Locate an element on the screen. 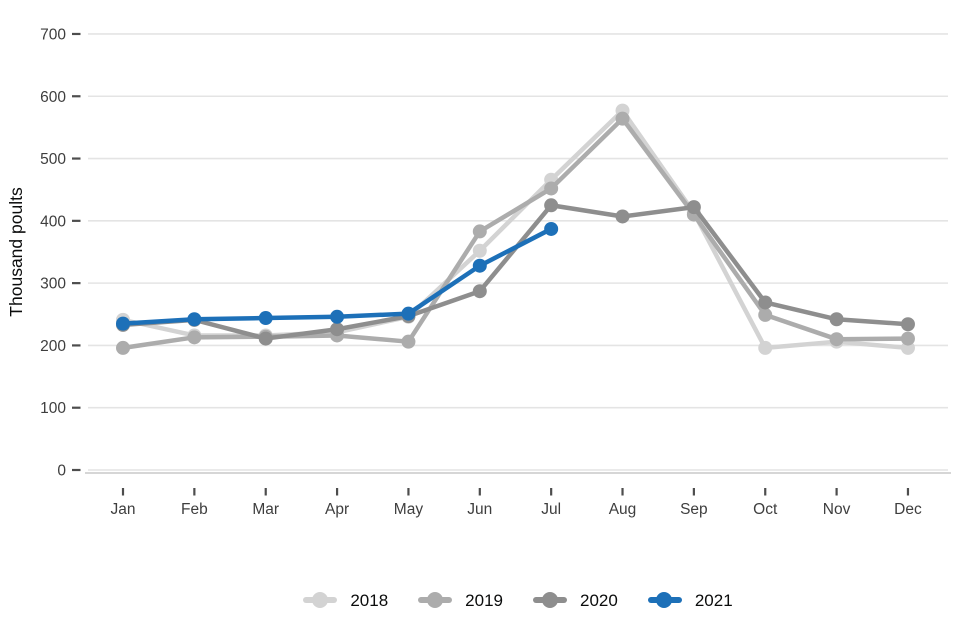 This screenshot has height=640, width=960. x-tick-label: Aug is located at coordinates (623, 509).